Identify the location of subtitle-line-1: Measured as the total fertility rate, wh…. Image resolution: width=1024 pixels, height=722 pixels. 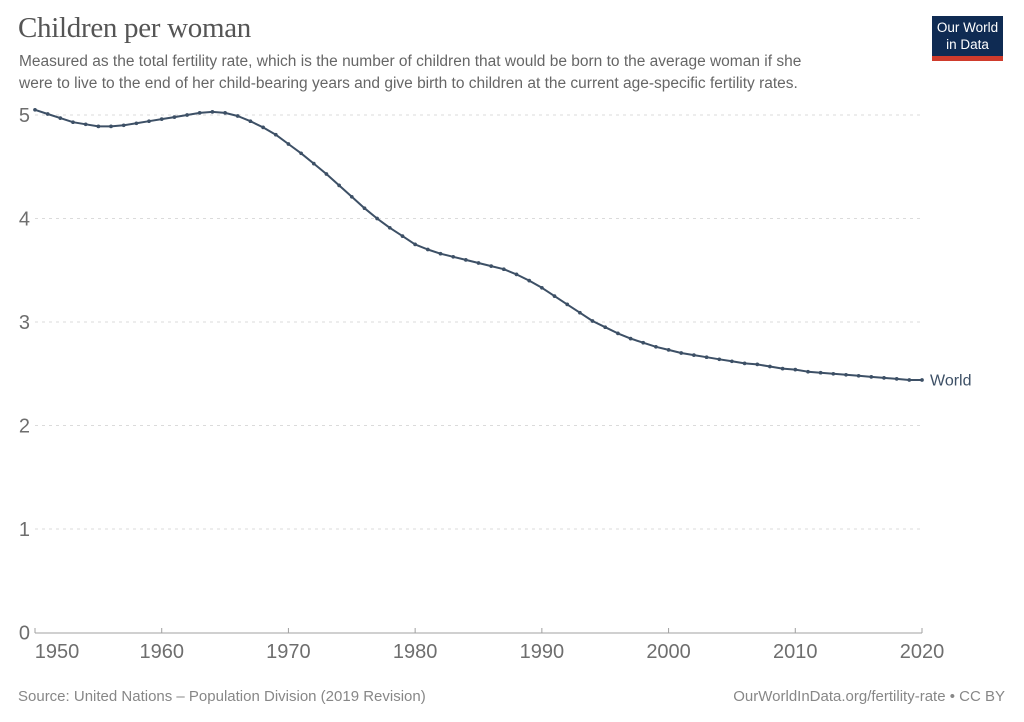
(410, 61).